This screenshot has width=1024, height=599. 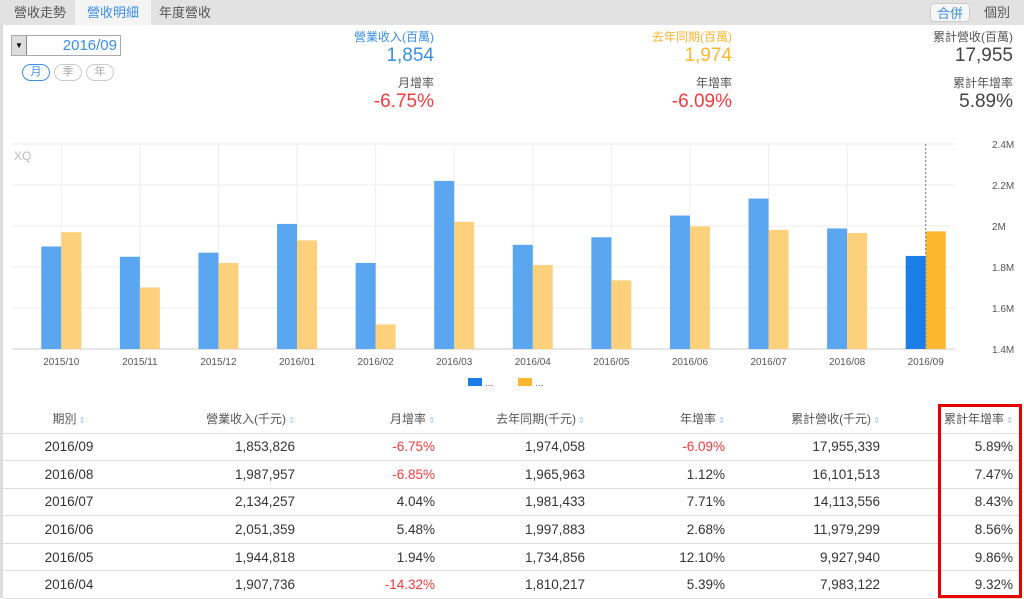 What do you see at coordinates (663, 419) in the screenshot?
I see `column-header: 年增率 ⇕` at bounding box center [663, 419].